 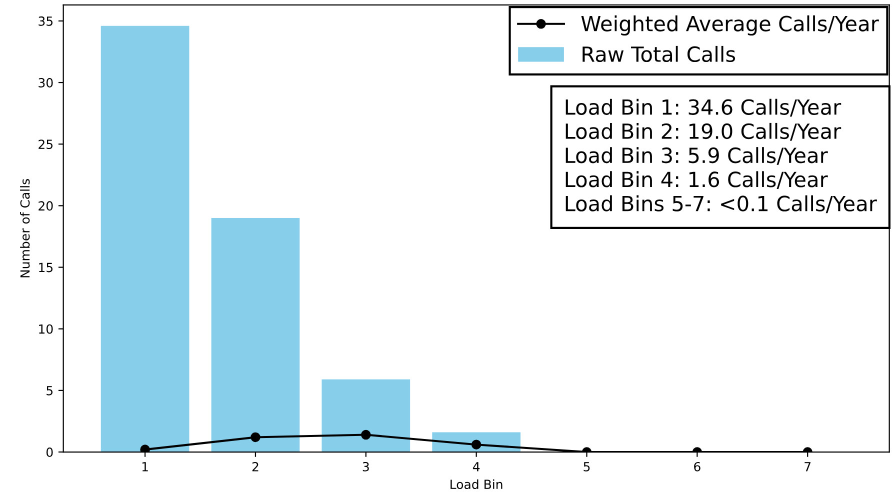 What do you see at coordinates (730, 25) in the screenshot?
I see `legend-label: Weighted Average Calls/Year` at bounding box center [730, 25].